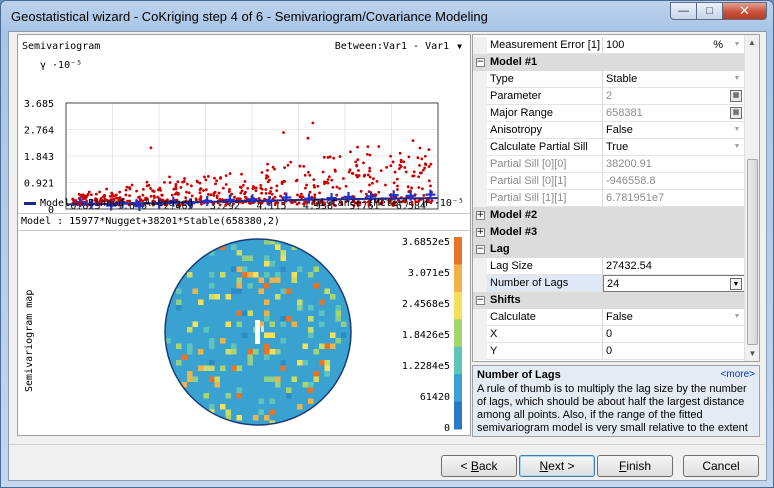  What do you see at coordinates (557, 466) in the screenshot?
I see `next-button: Next >` at bounding box center [557, 466].